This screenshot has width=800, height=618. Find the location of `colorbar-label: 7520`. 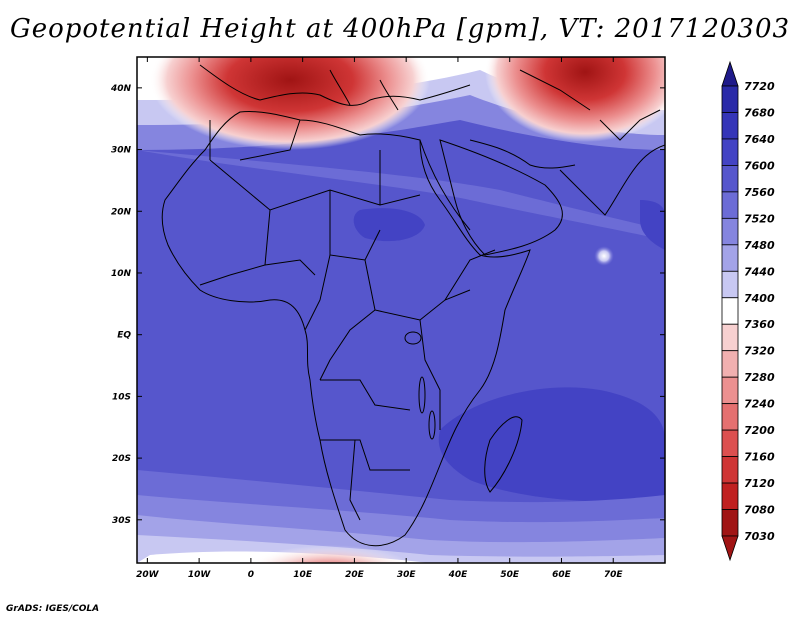

colorbar-label: 7520 is located at coordinates (759, 218).